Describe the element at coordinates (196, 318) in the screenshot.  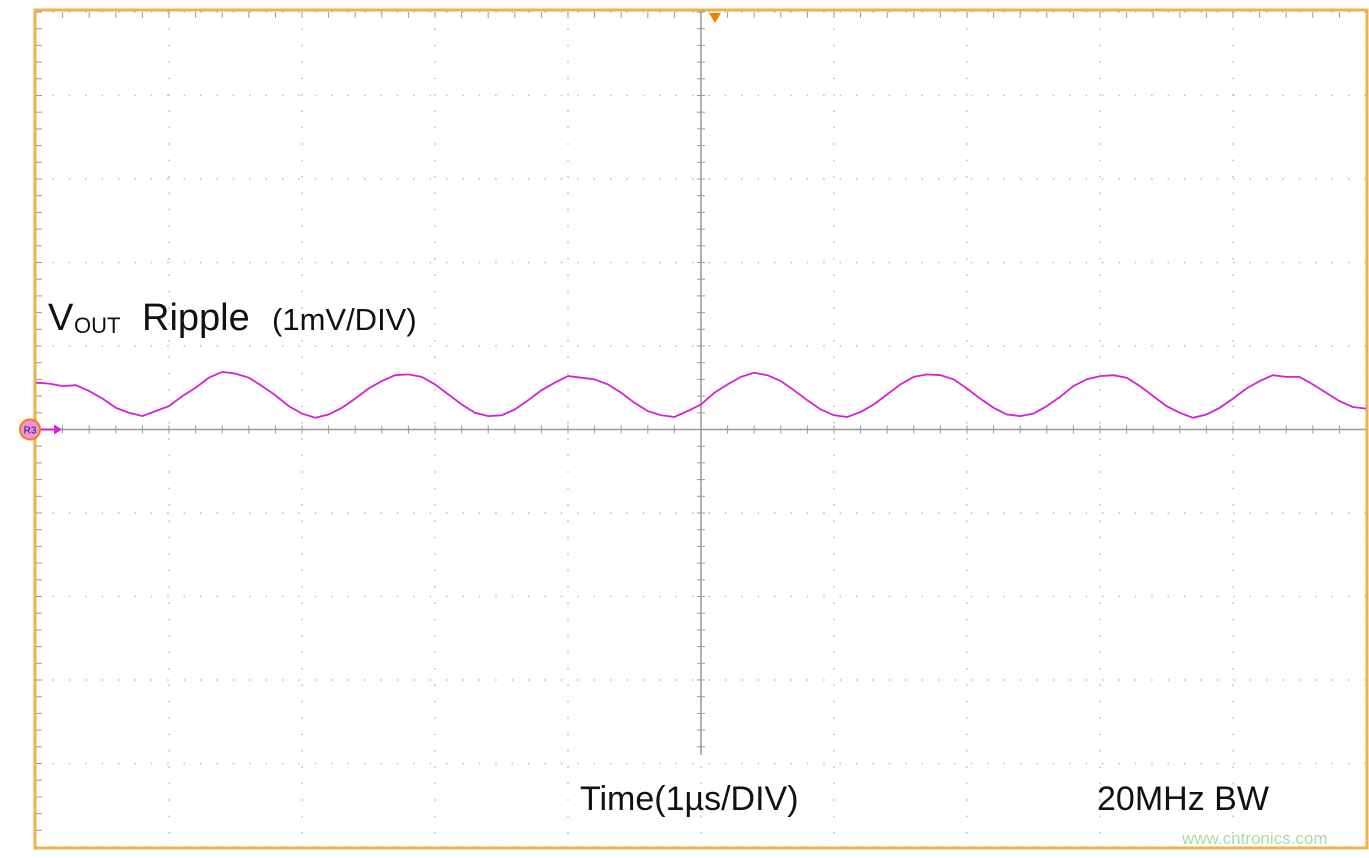
I see `title-name: Ripple` at that location.